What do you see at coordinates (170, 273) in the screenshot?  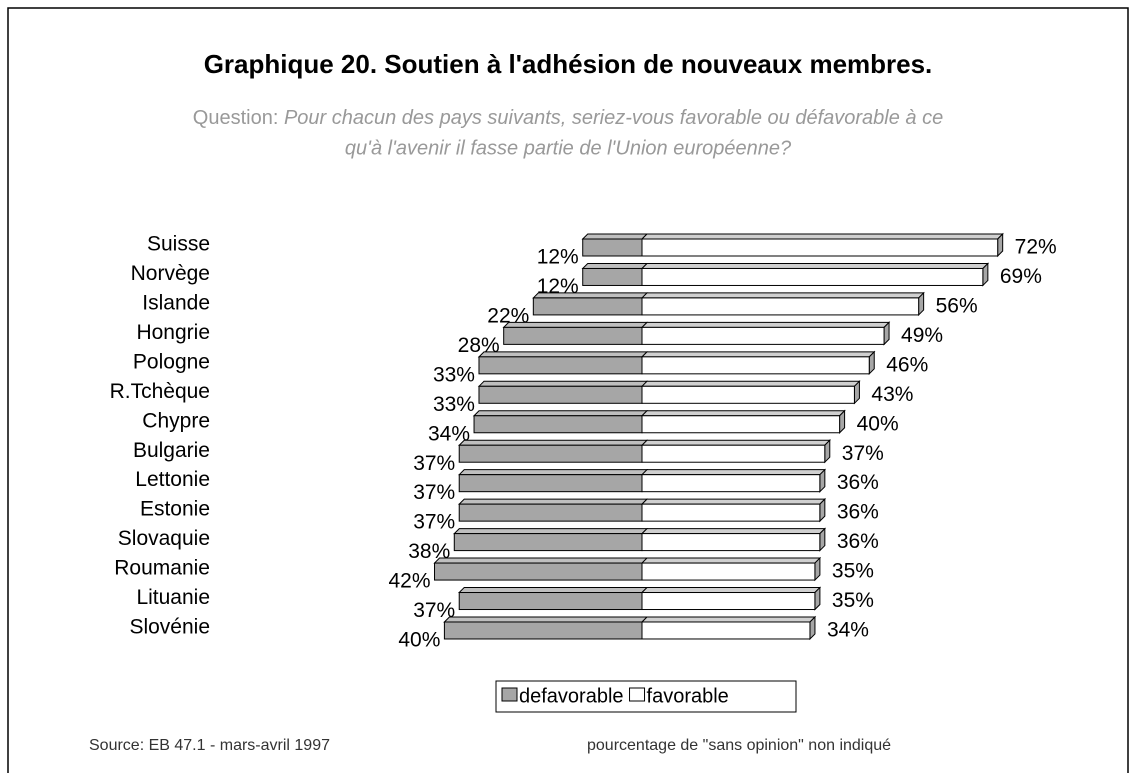 I see `category-label: Norvège` at bounding box center [170, 273].